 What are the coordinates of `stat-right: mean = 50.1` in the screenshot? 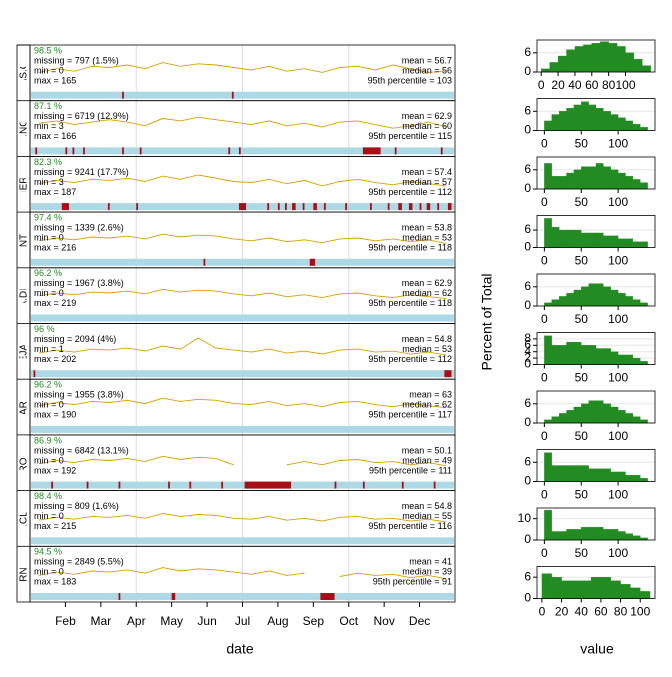 It's located at (427, 450).